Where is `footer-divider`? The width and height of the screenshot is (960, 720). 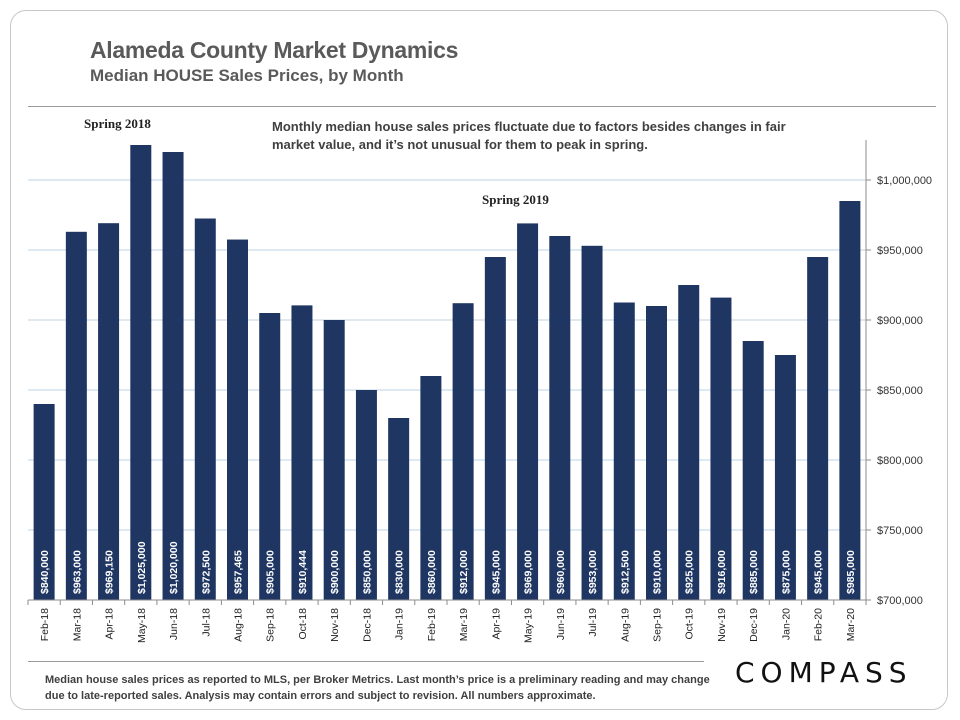
footer-divider is located at coordinates (366, 661).